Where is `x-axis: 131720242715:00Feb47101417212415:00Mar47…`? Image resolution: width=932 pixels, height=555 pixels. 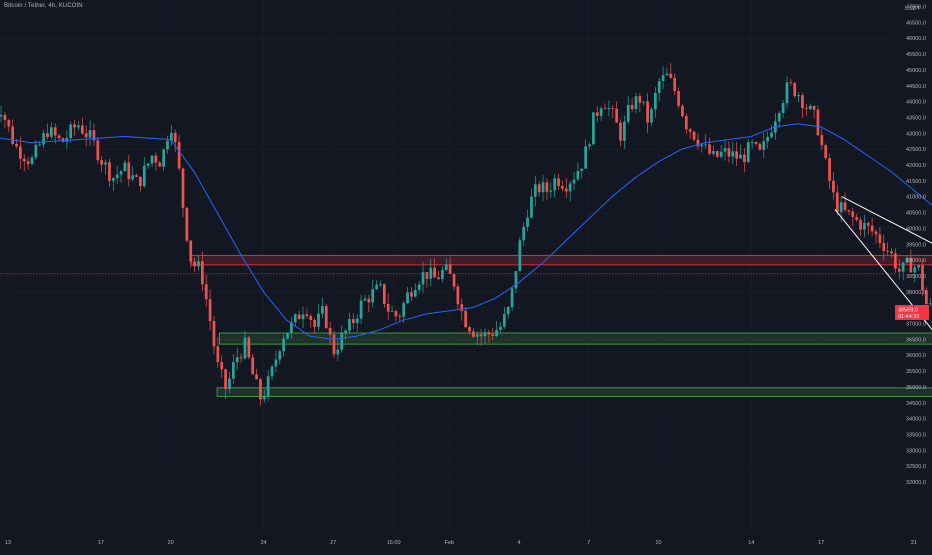 x-axis: 131720242715:00Feb47101417212415:00Mar47… is located at coordinates (468, 543).